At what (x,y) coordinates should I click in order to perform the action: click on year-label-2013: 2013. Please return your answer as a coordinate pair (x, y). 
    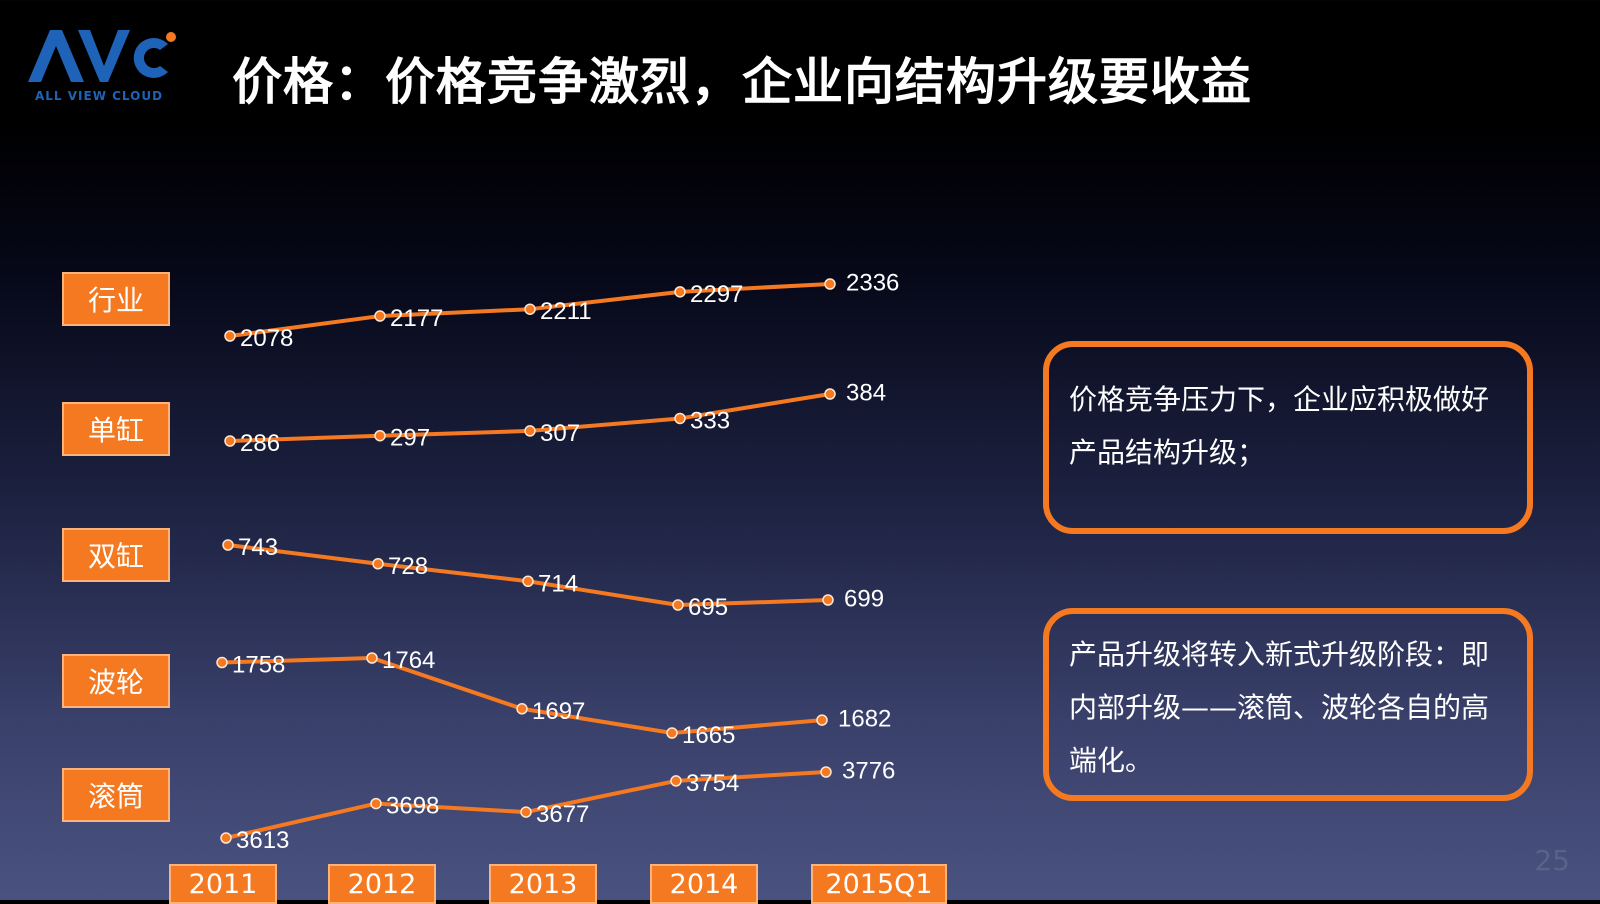
    Looking at the image, I should click on (543, 884).